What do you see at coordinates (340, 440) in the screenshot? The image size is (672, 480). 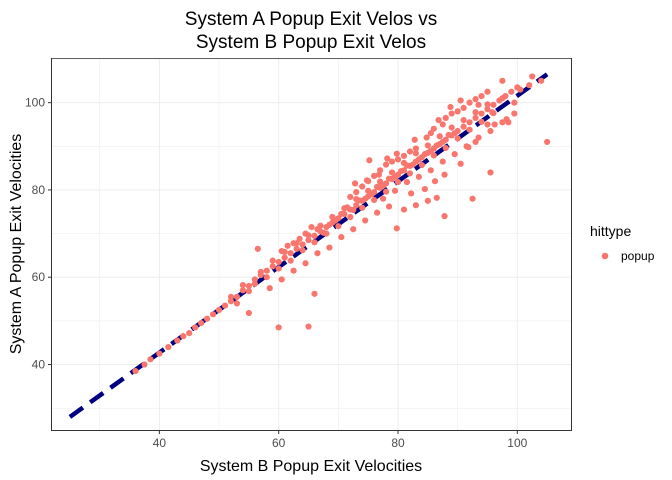 I see `x-axis-ticks: 40 60 80 100` at bounding box center [340, 440].